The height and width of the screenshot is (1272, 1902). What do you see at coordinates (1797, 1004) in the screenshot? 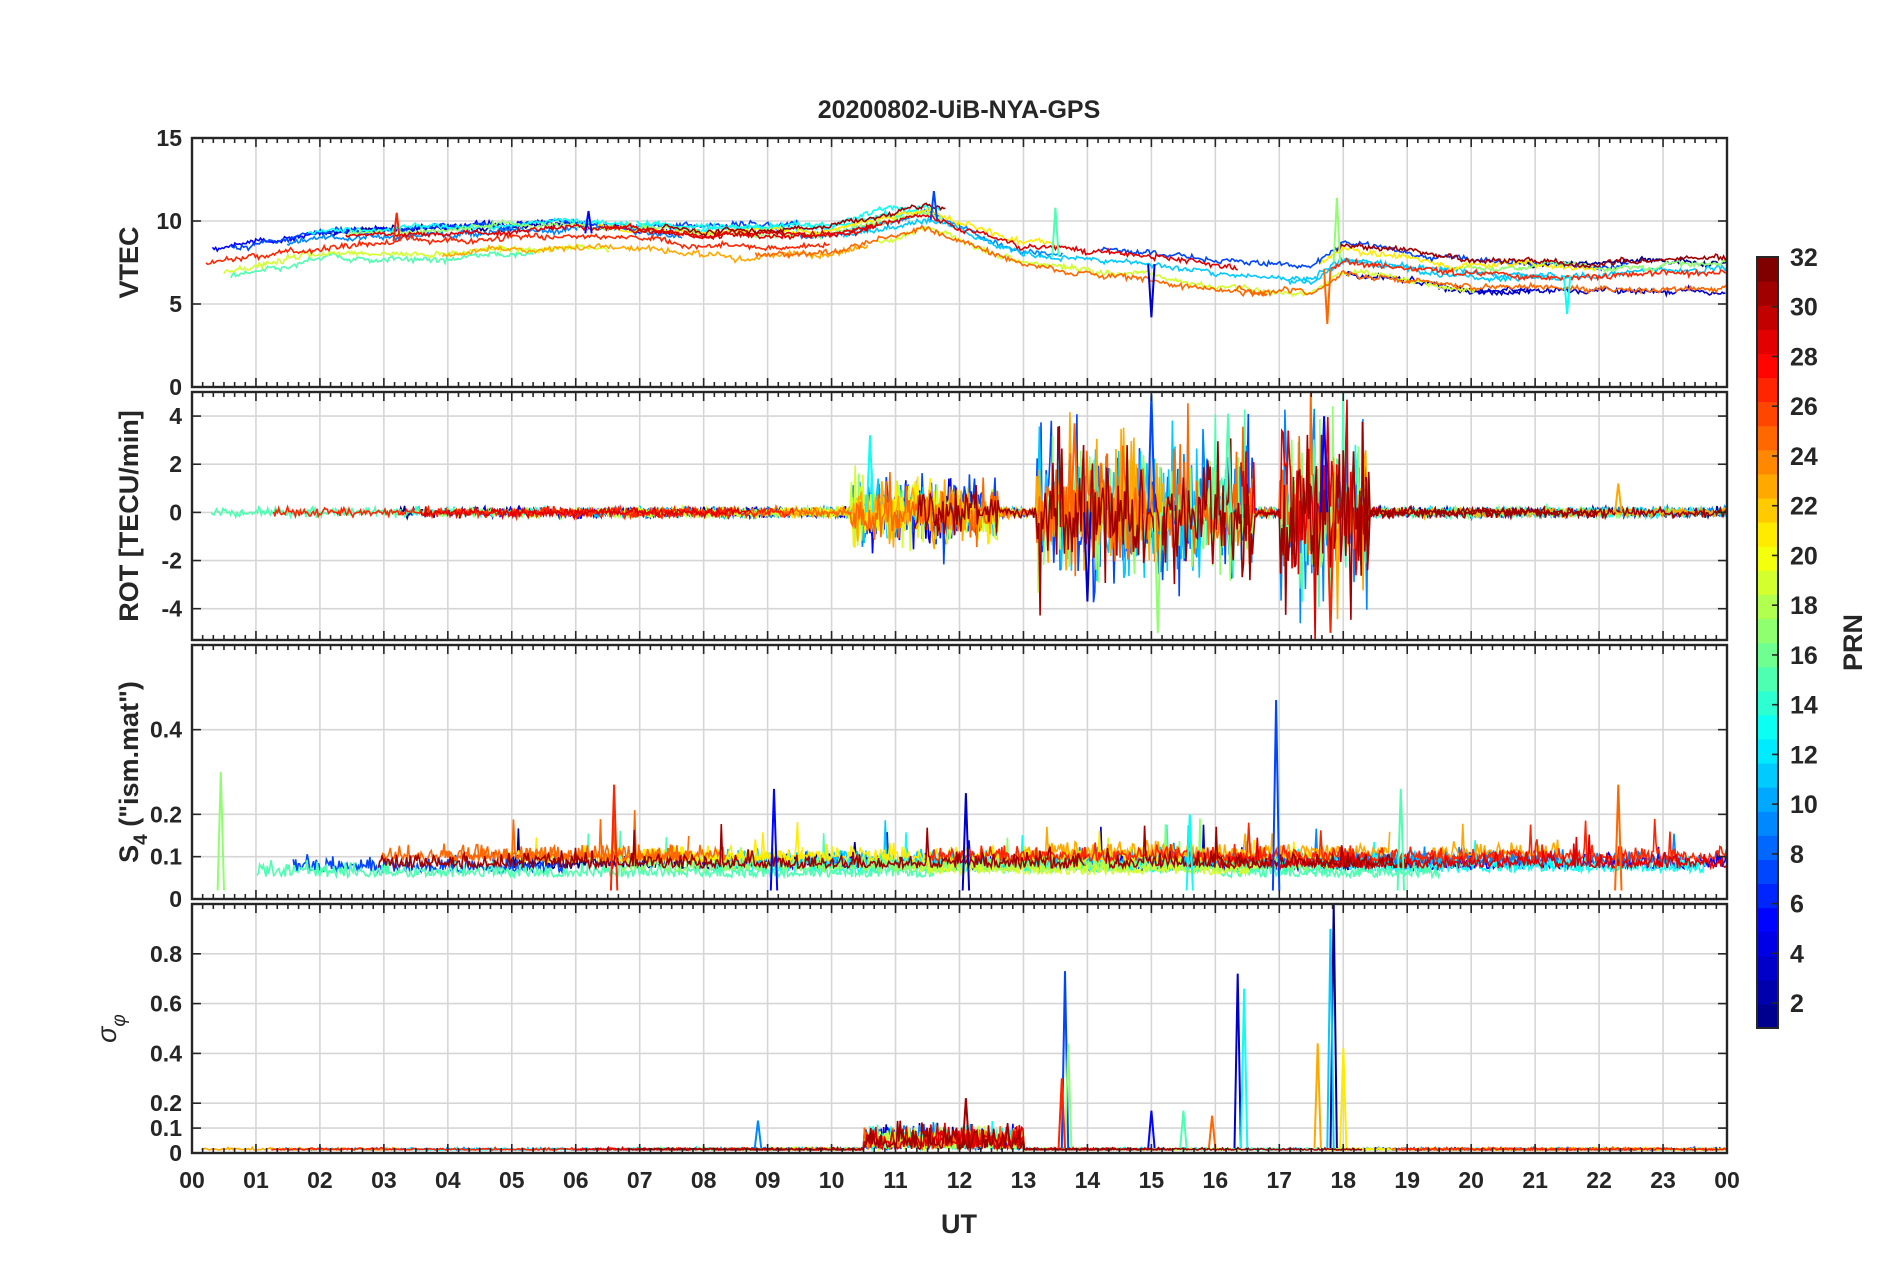
I see `colorbar-tick-label: 2` at bounding box center [1797, 1004].